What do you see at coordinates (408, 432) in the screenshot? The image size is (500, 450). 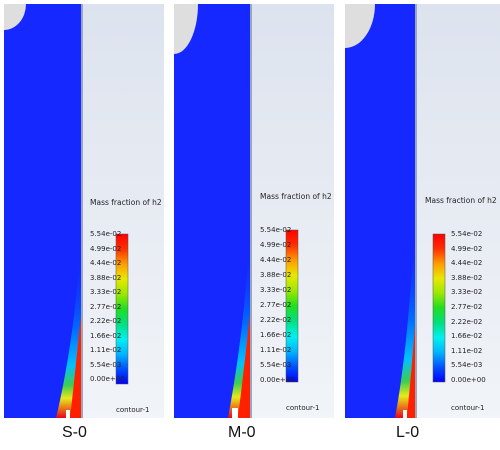 I see `caption-l0: L-0` at bounding box center [408, 432].